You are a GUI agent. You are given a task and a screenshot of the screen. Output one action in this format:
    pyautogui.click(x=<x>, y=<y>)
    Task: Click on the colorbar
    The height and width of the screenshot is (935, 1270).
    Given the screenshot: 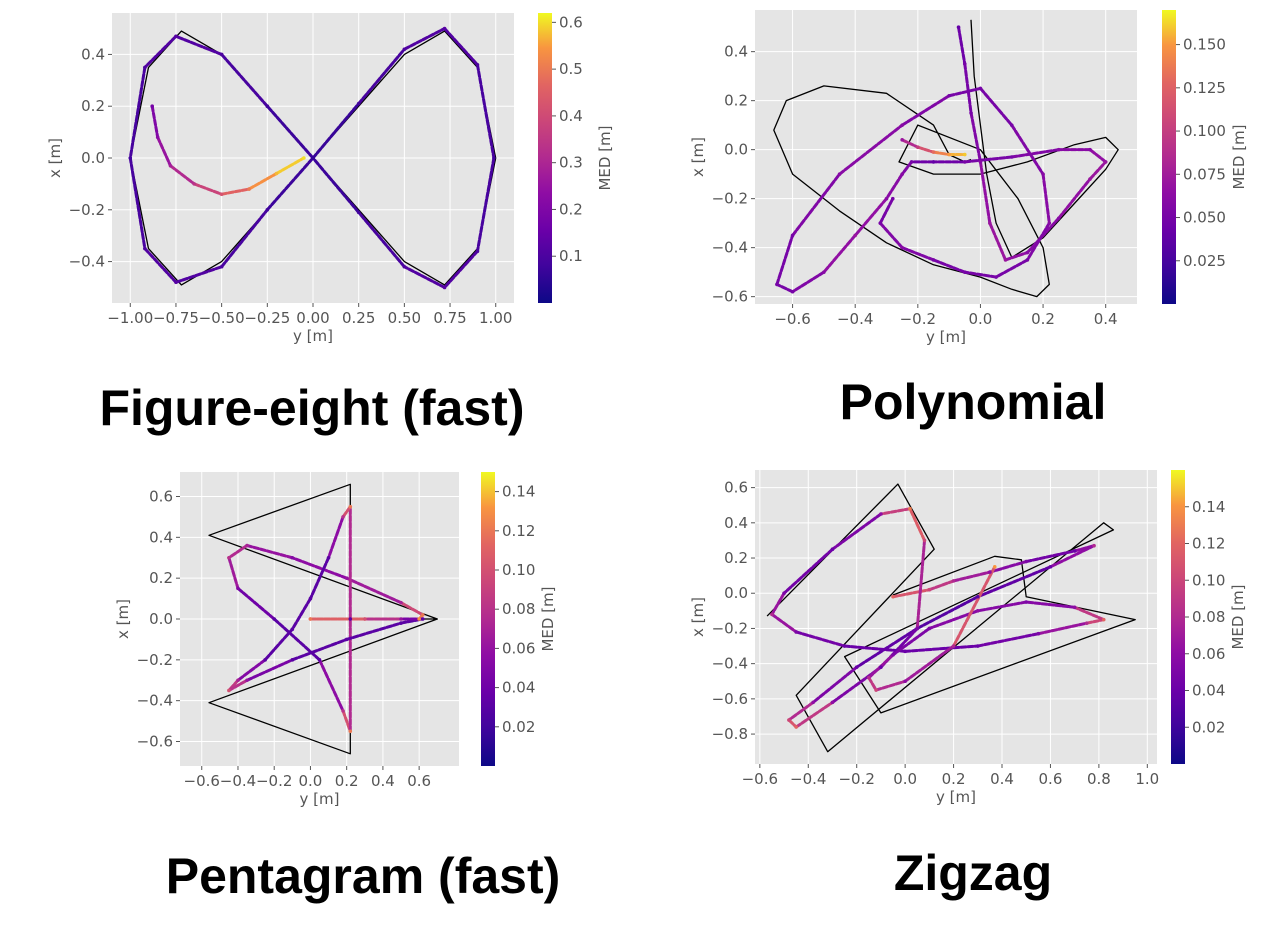 What is the action you would take?
    pyautogui.click(x=488, y=619)
    